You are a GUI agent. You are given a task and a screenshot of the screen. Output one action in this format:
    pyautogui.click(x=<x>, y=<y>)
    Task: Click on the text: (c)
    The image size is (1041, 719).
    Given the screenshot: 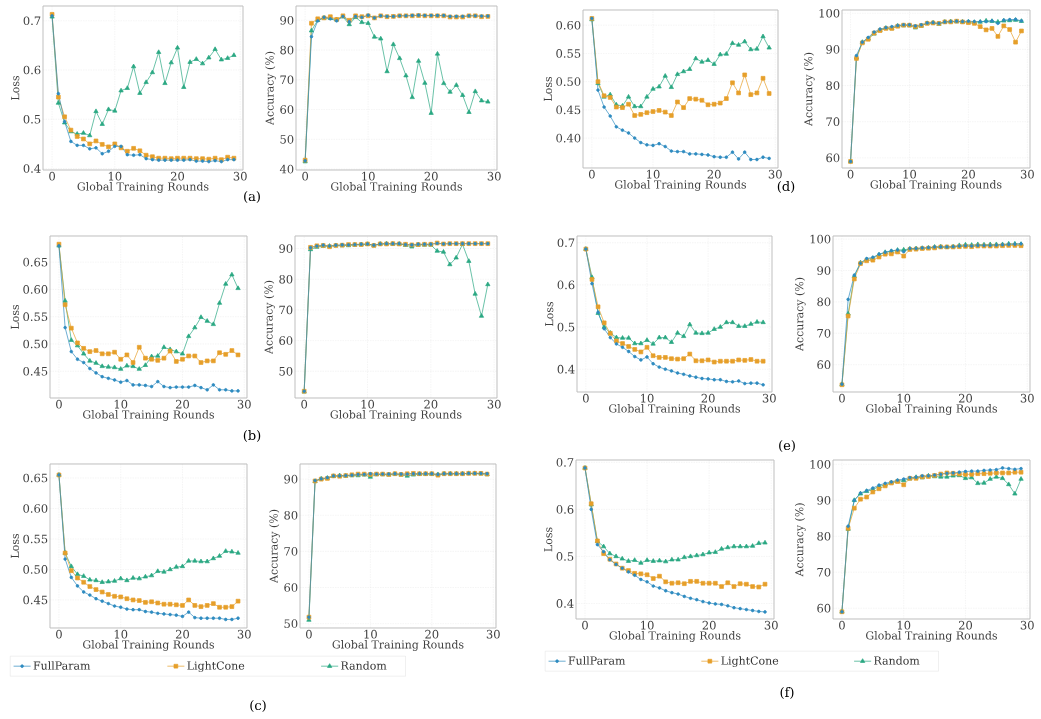 What is the action you would take?
    pyautogui.click(x=258, y=706)
    